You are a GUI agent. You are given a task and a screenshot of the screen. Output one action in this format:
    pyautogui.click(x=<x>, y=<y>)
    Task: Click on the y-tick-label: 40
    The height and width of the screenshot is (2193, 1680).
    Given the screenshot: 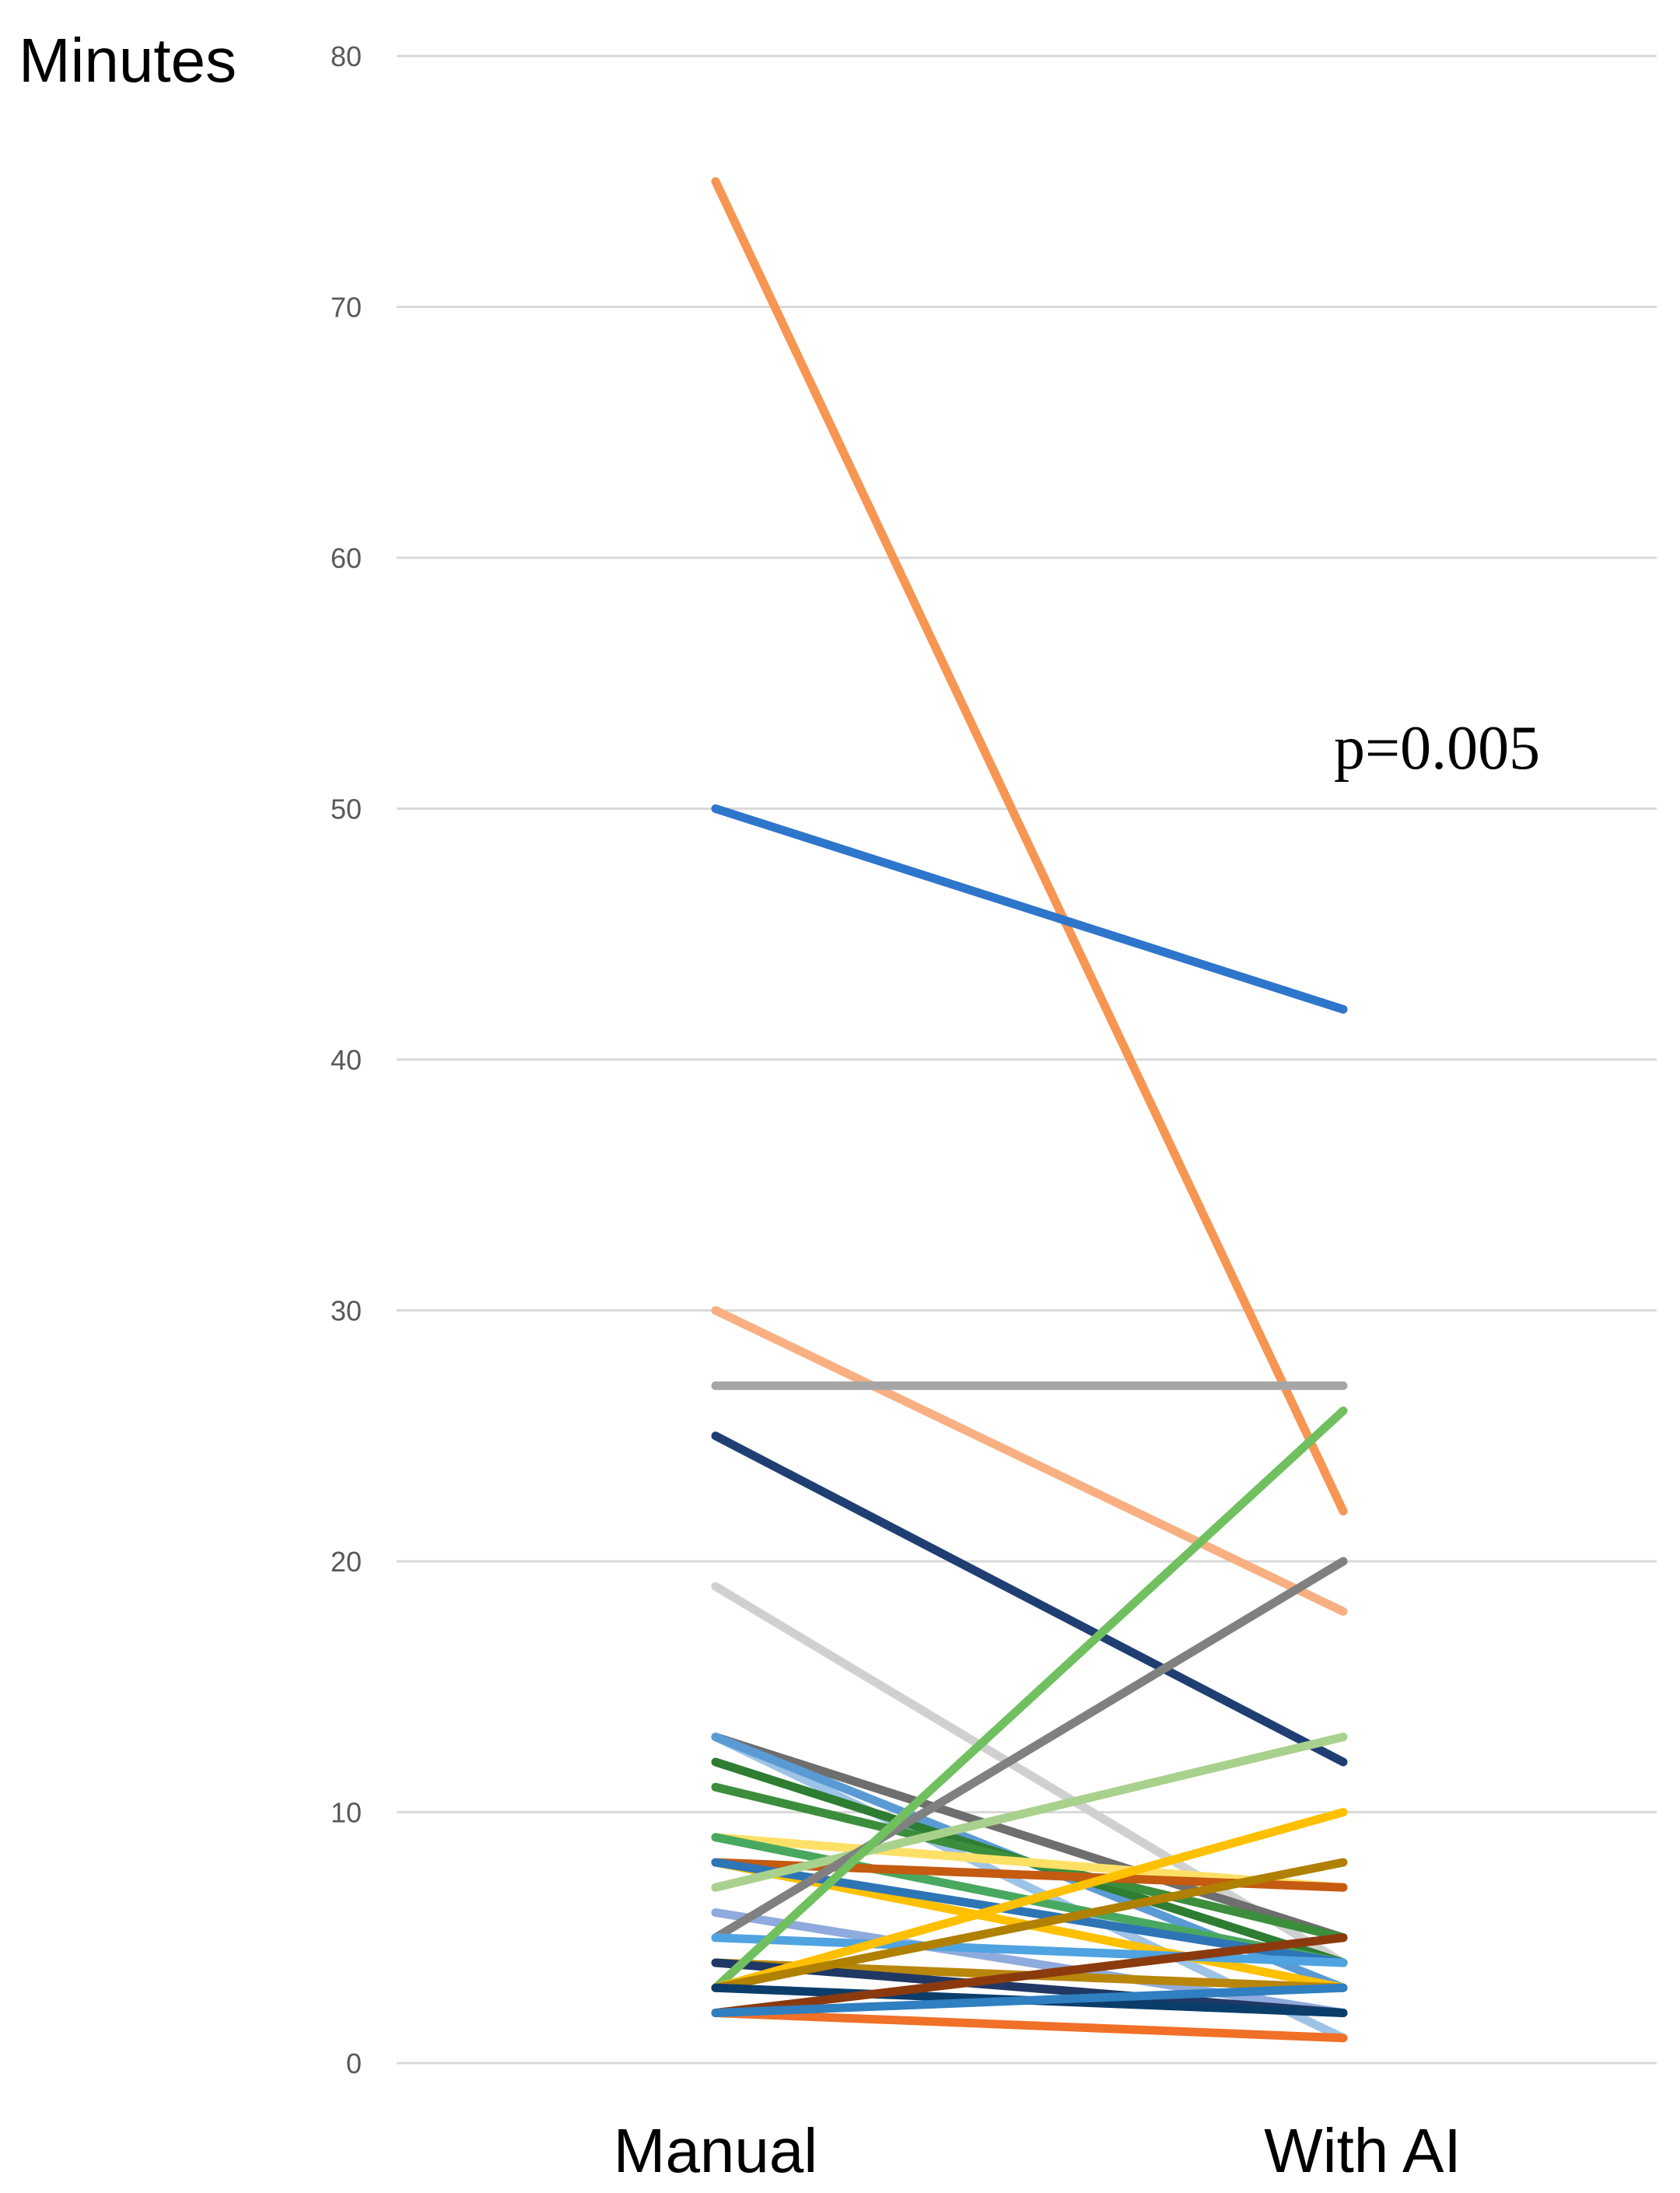 What is the action you would take?
    pyautogui.click(x=347, y=1060)
    